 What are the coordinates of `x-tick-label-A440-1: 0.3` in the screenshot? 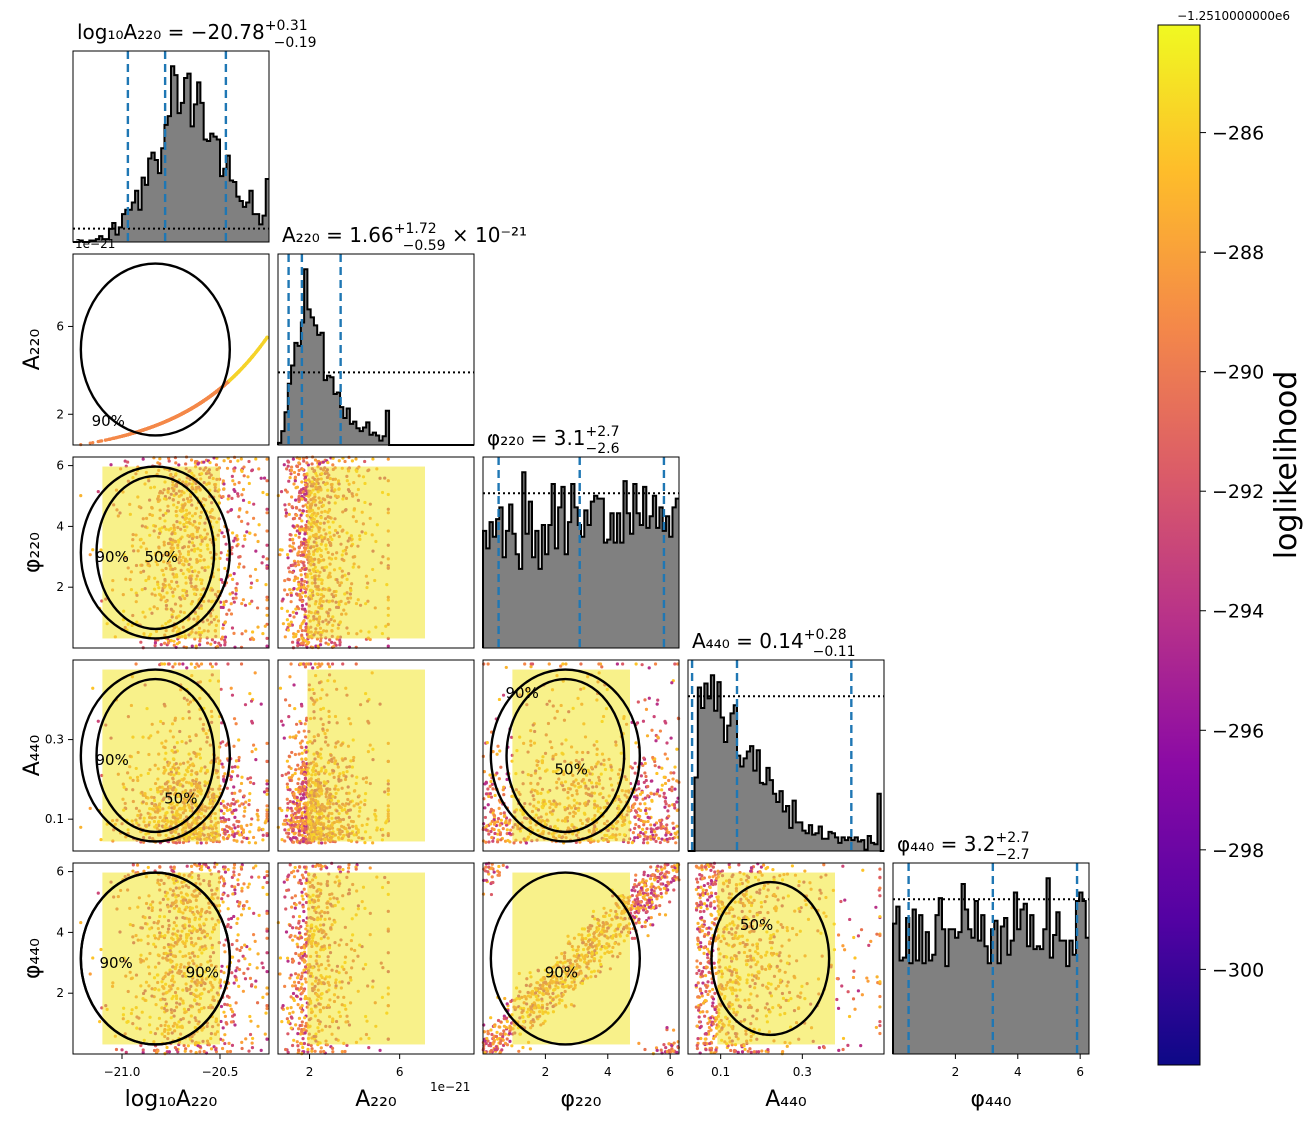 It's located at (802, 1072).